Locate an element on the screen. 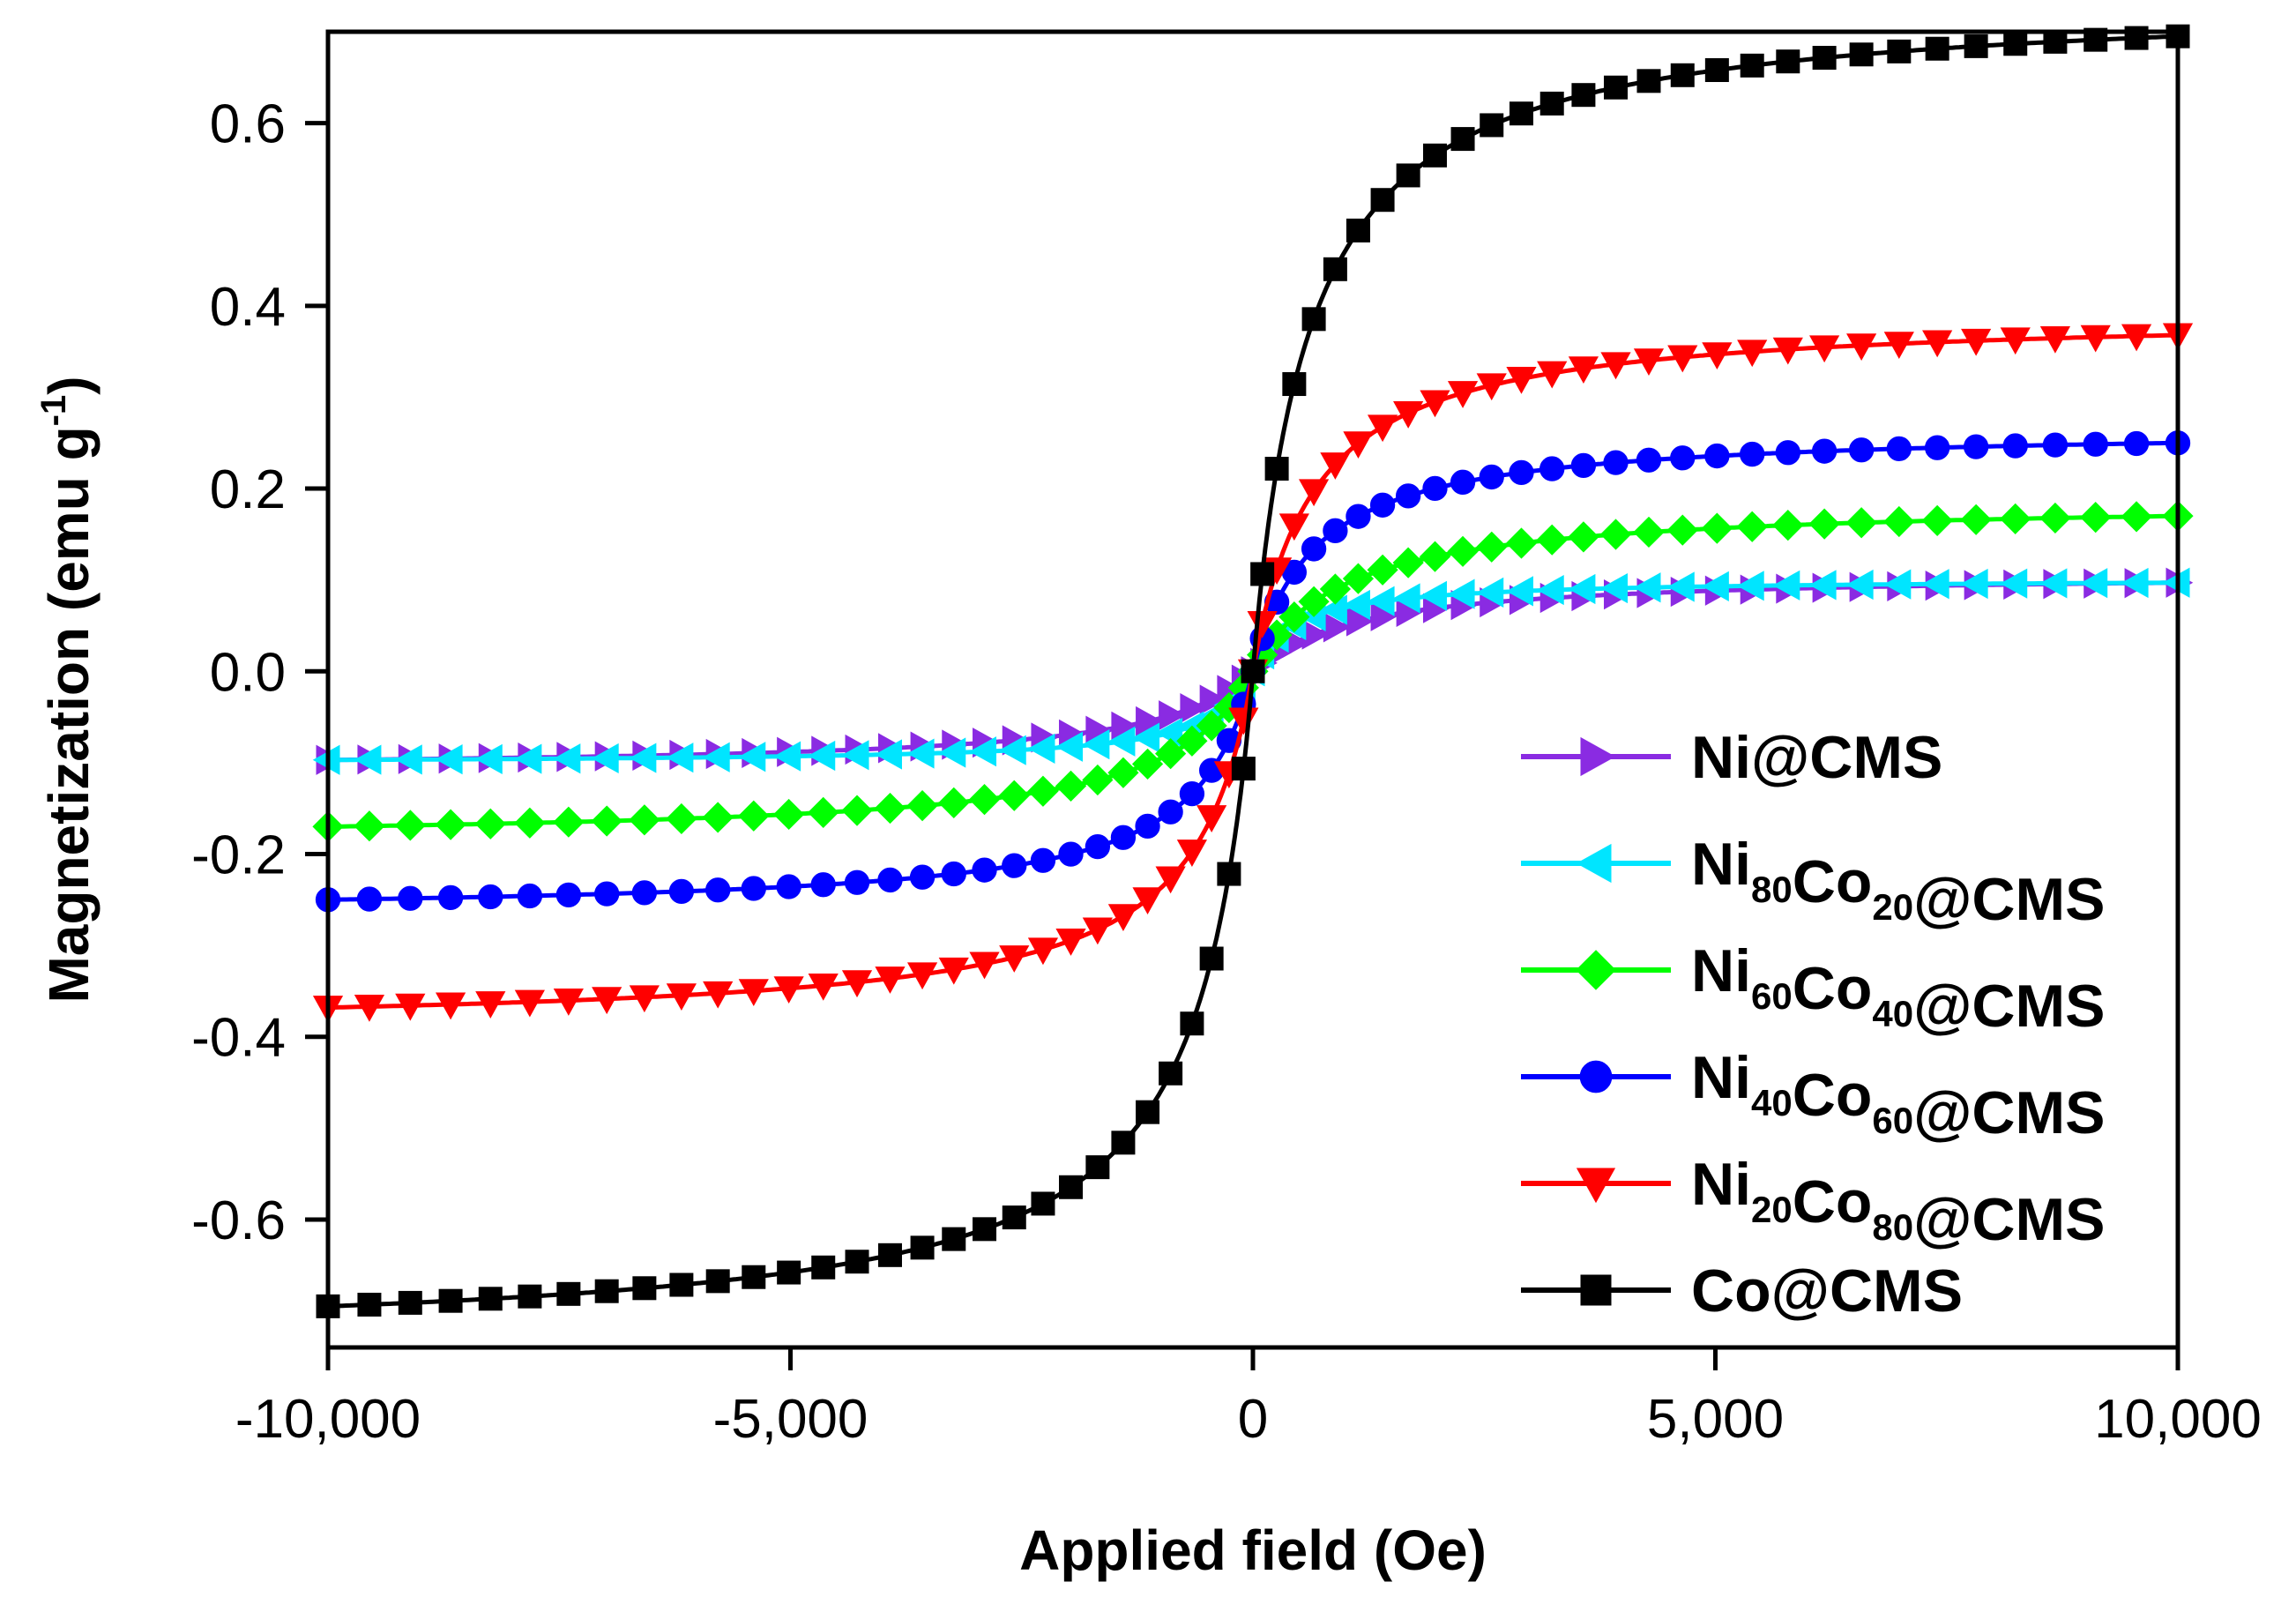  legend-label: Ni@CMS is located at coordinates (1816, 758).